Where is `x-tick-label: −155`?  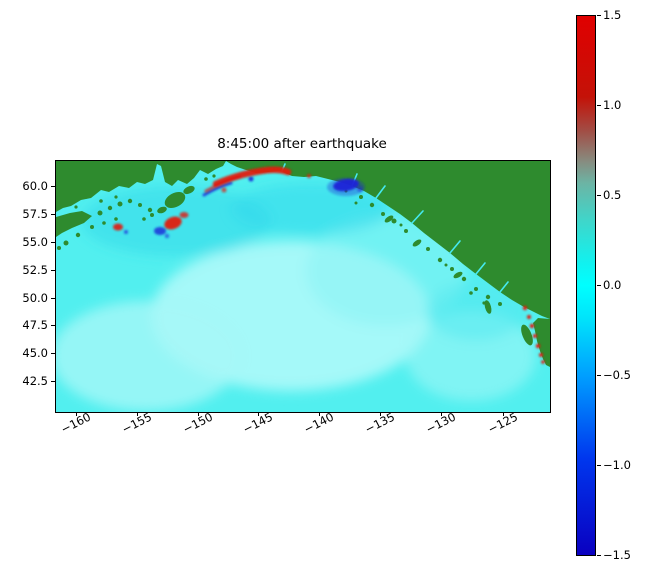 x-tick-label: −155 is located at coordinates (137, 423).